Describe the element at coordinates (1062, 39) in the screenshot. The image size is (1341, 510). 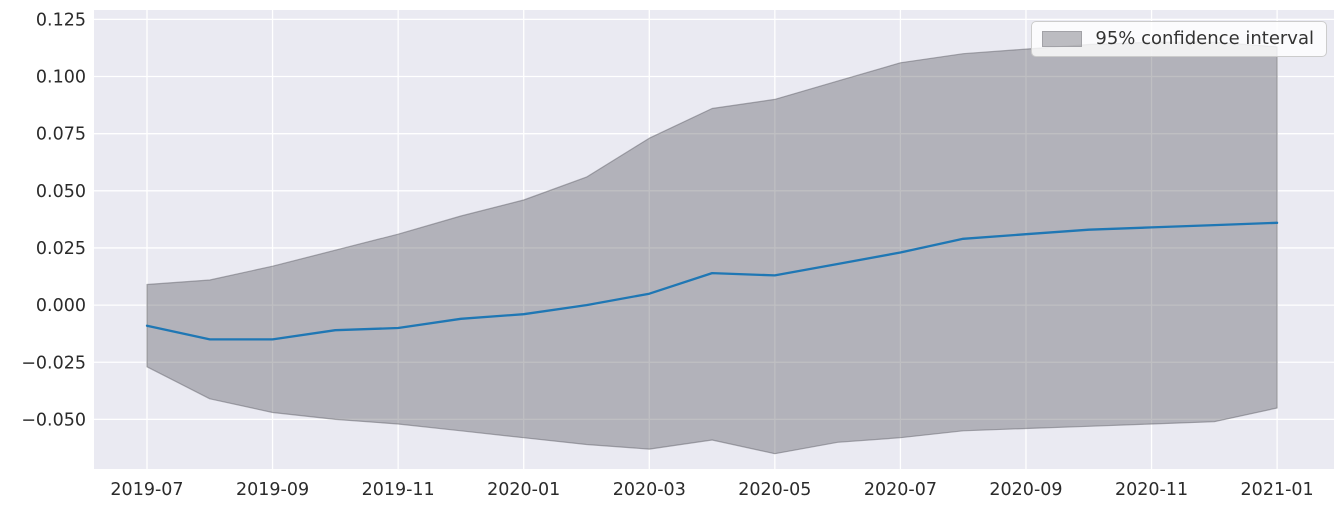
I see `ci-band-swatch-icon` at that location.